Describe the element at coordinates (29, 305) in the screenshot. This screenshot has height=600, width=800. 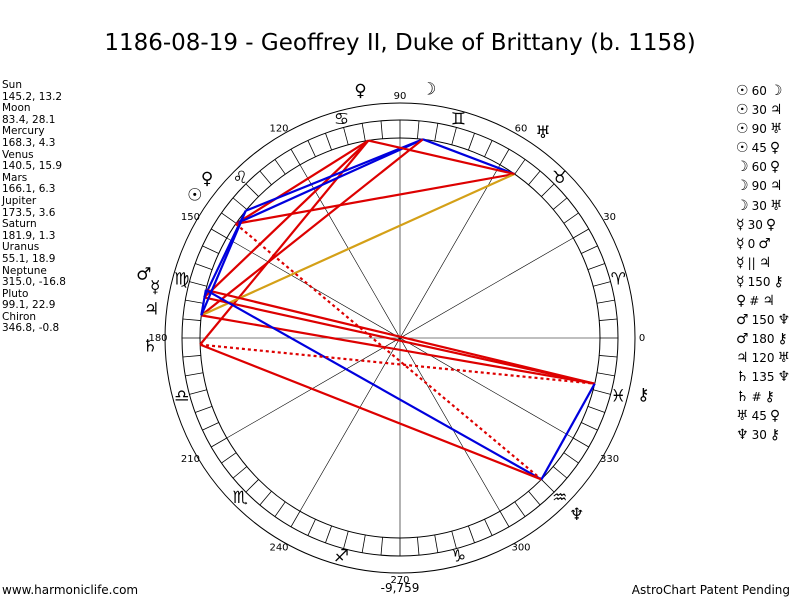
I see `planet-coords: 99.1, 22.9` at that location.